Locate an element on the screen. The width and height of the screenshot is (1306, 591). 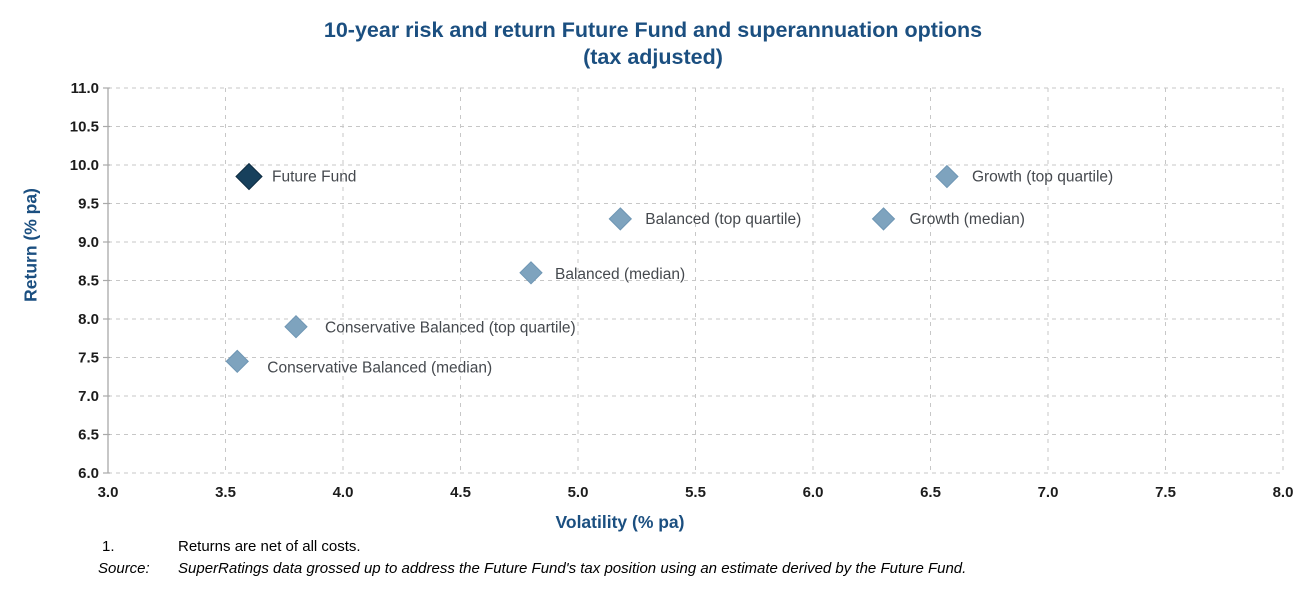
y-tick-label: 9.5 is located at coordinates (88, 204).